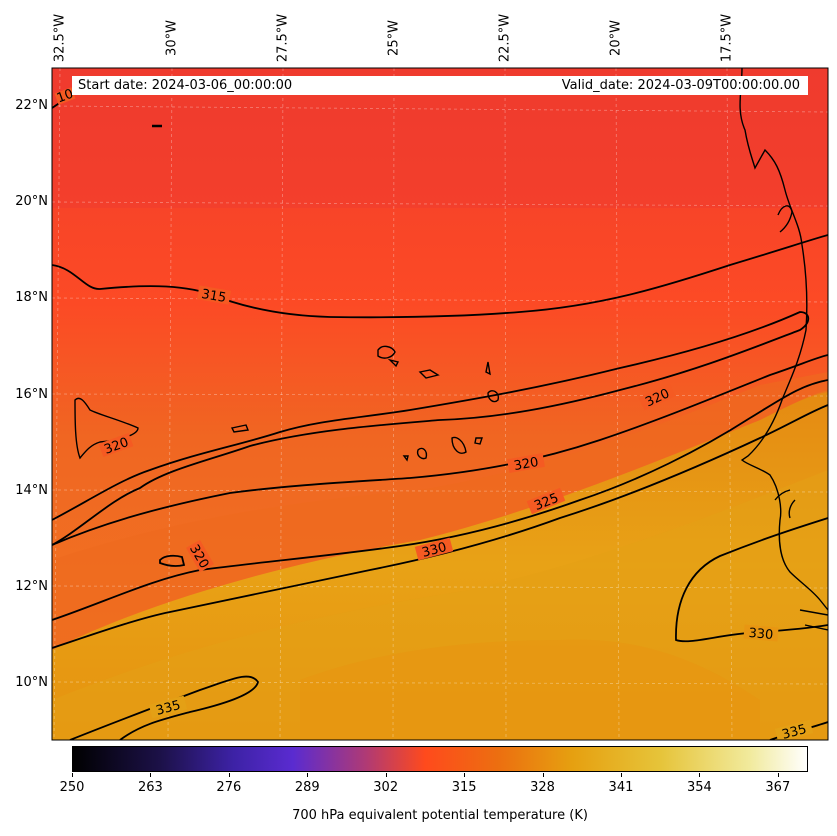 This screenshot has height=836, width=837. Describe the element at coordinates (60, 38) in the screenshot. I see `lon-label: 32.5°W` at that location.